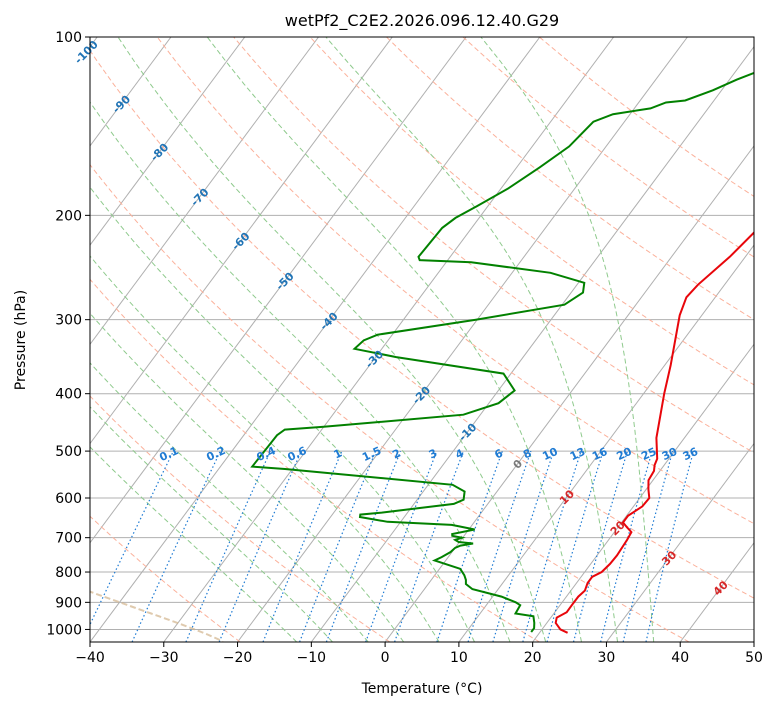 This screenshot has width=775, height=708. Describe the element at coordinates (550, 454) in the screenshot. I see `mixing-ratio-label: 10` at that location.